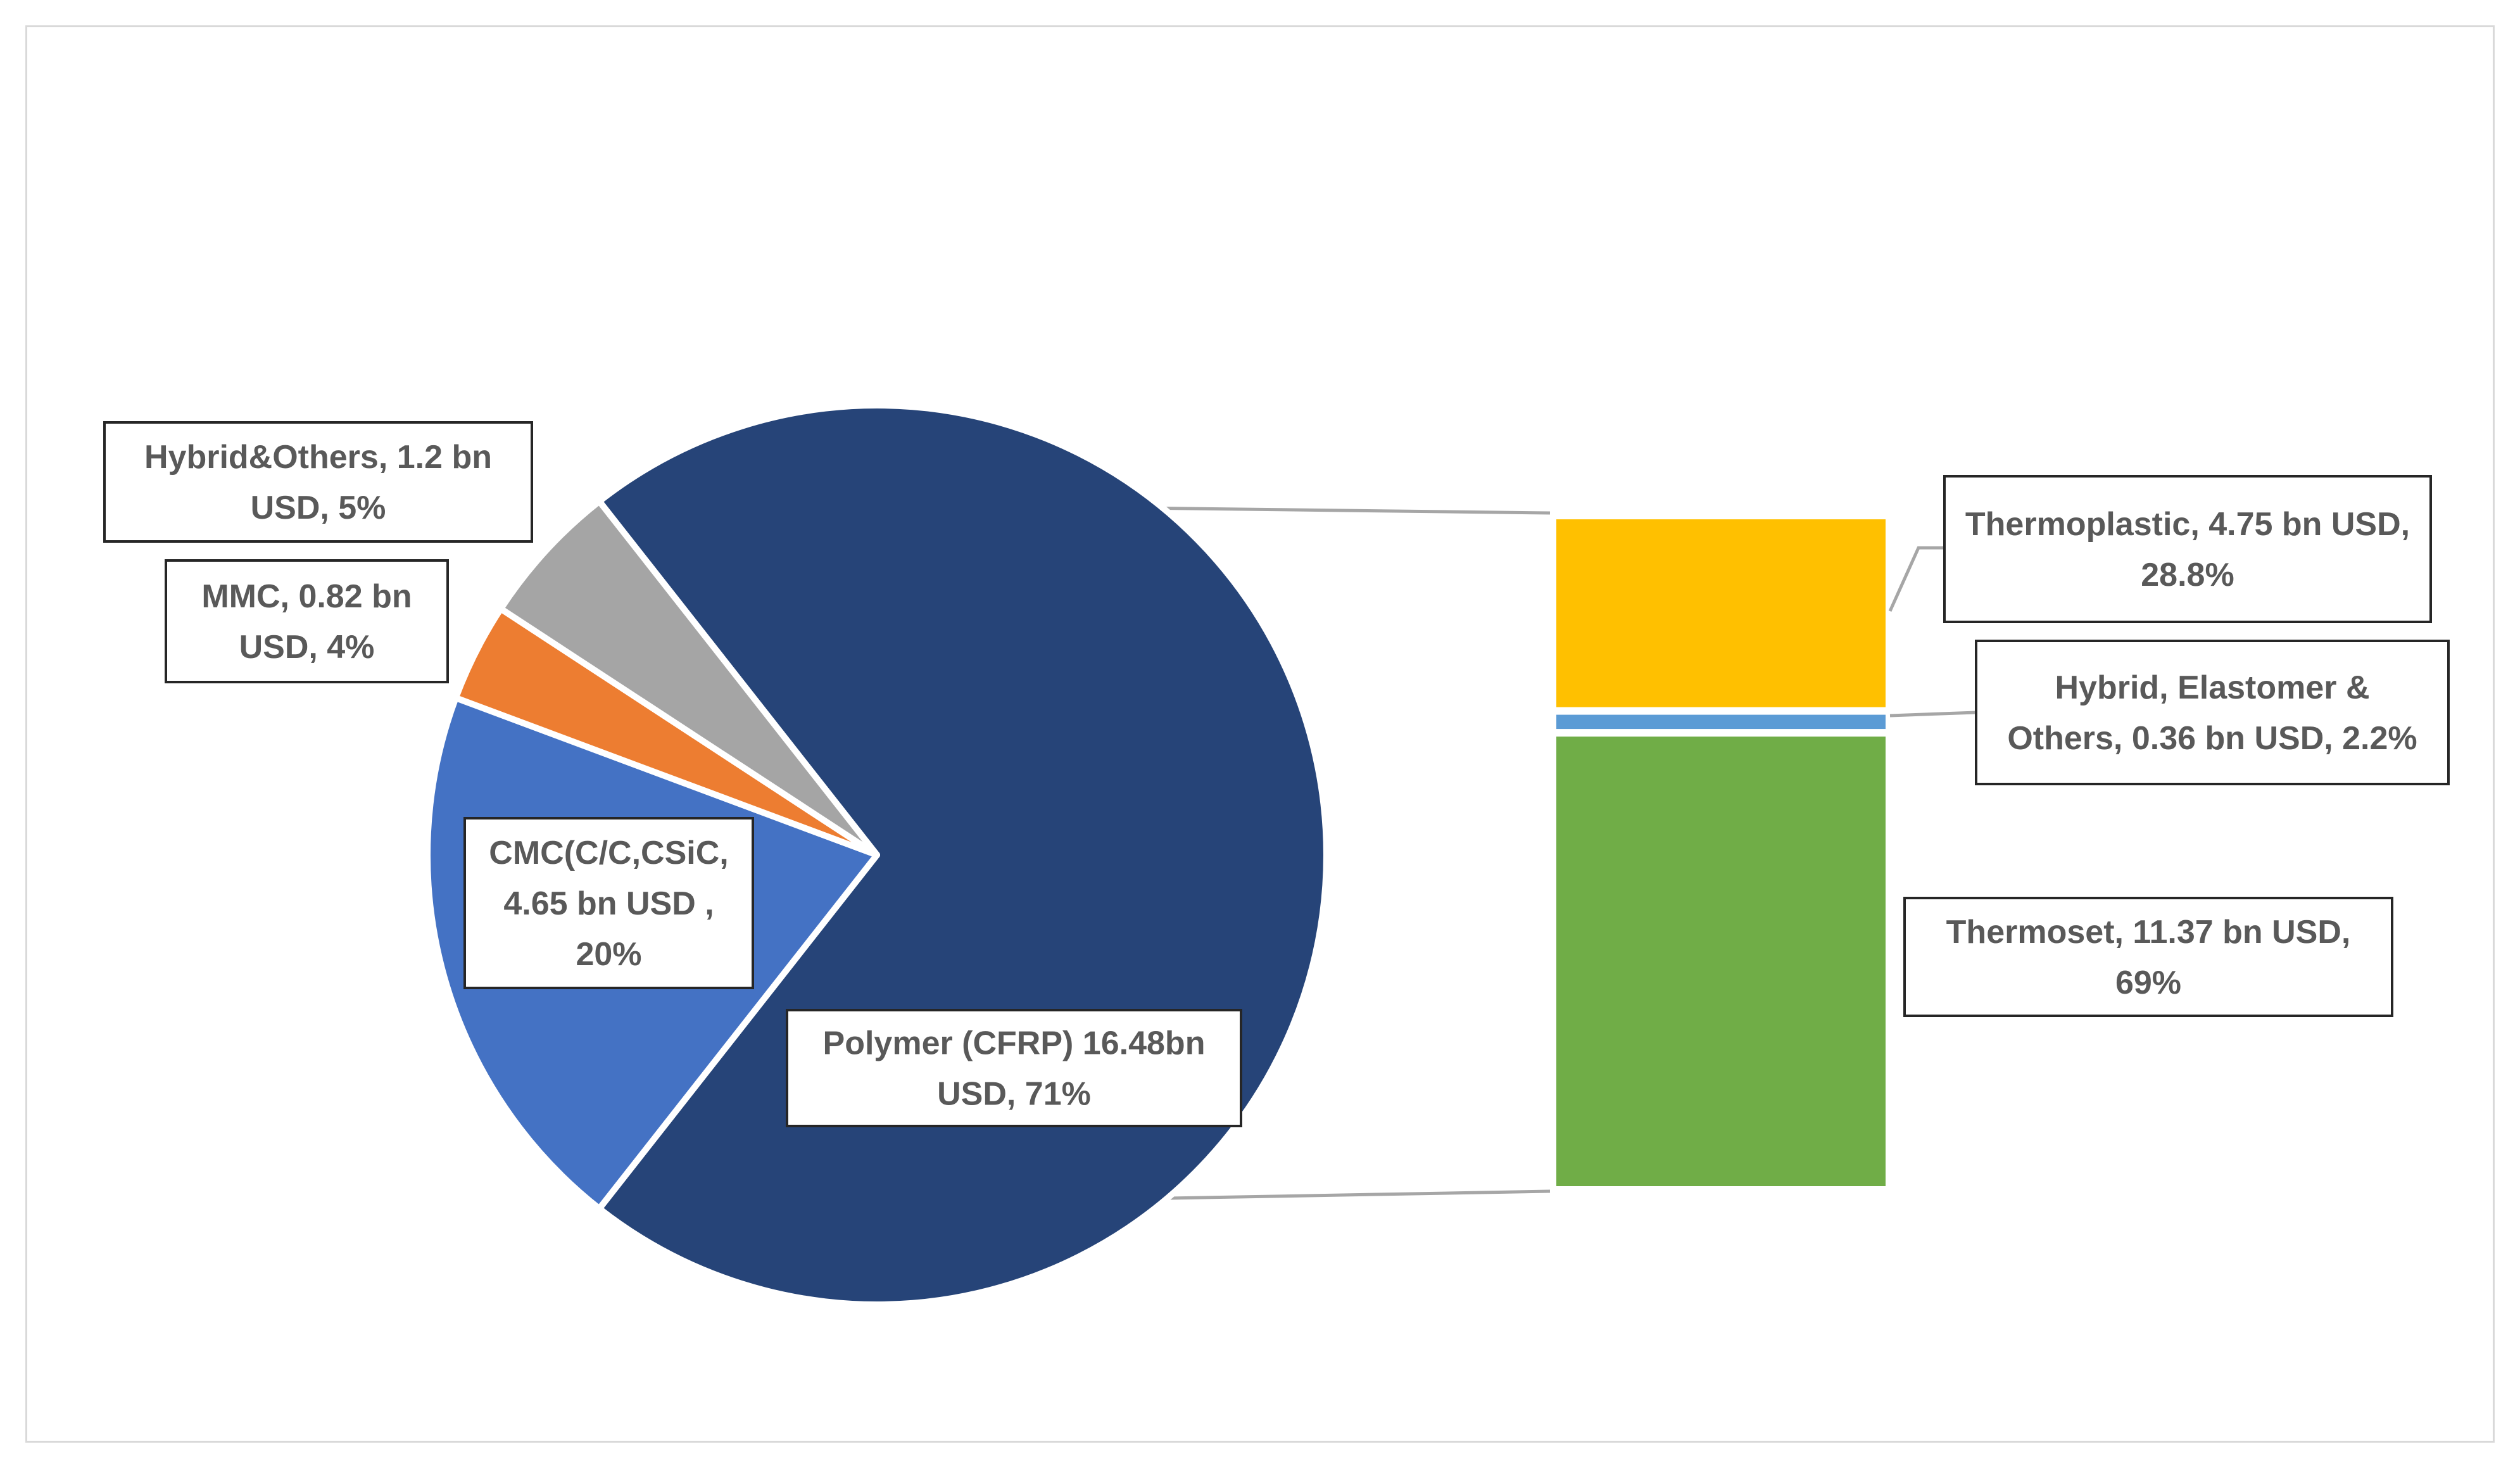  Describe the element at coordinates (2187, 549) in the screenshot. I see `bar-label-thermoplastic-box` at that location.